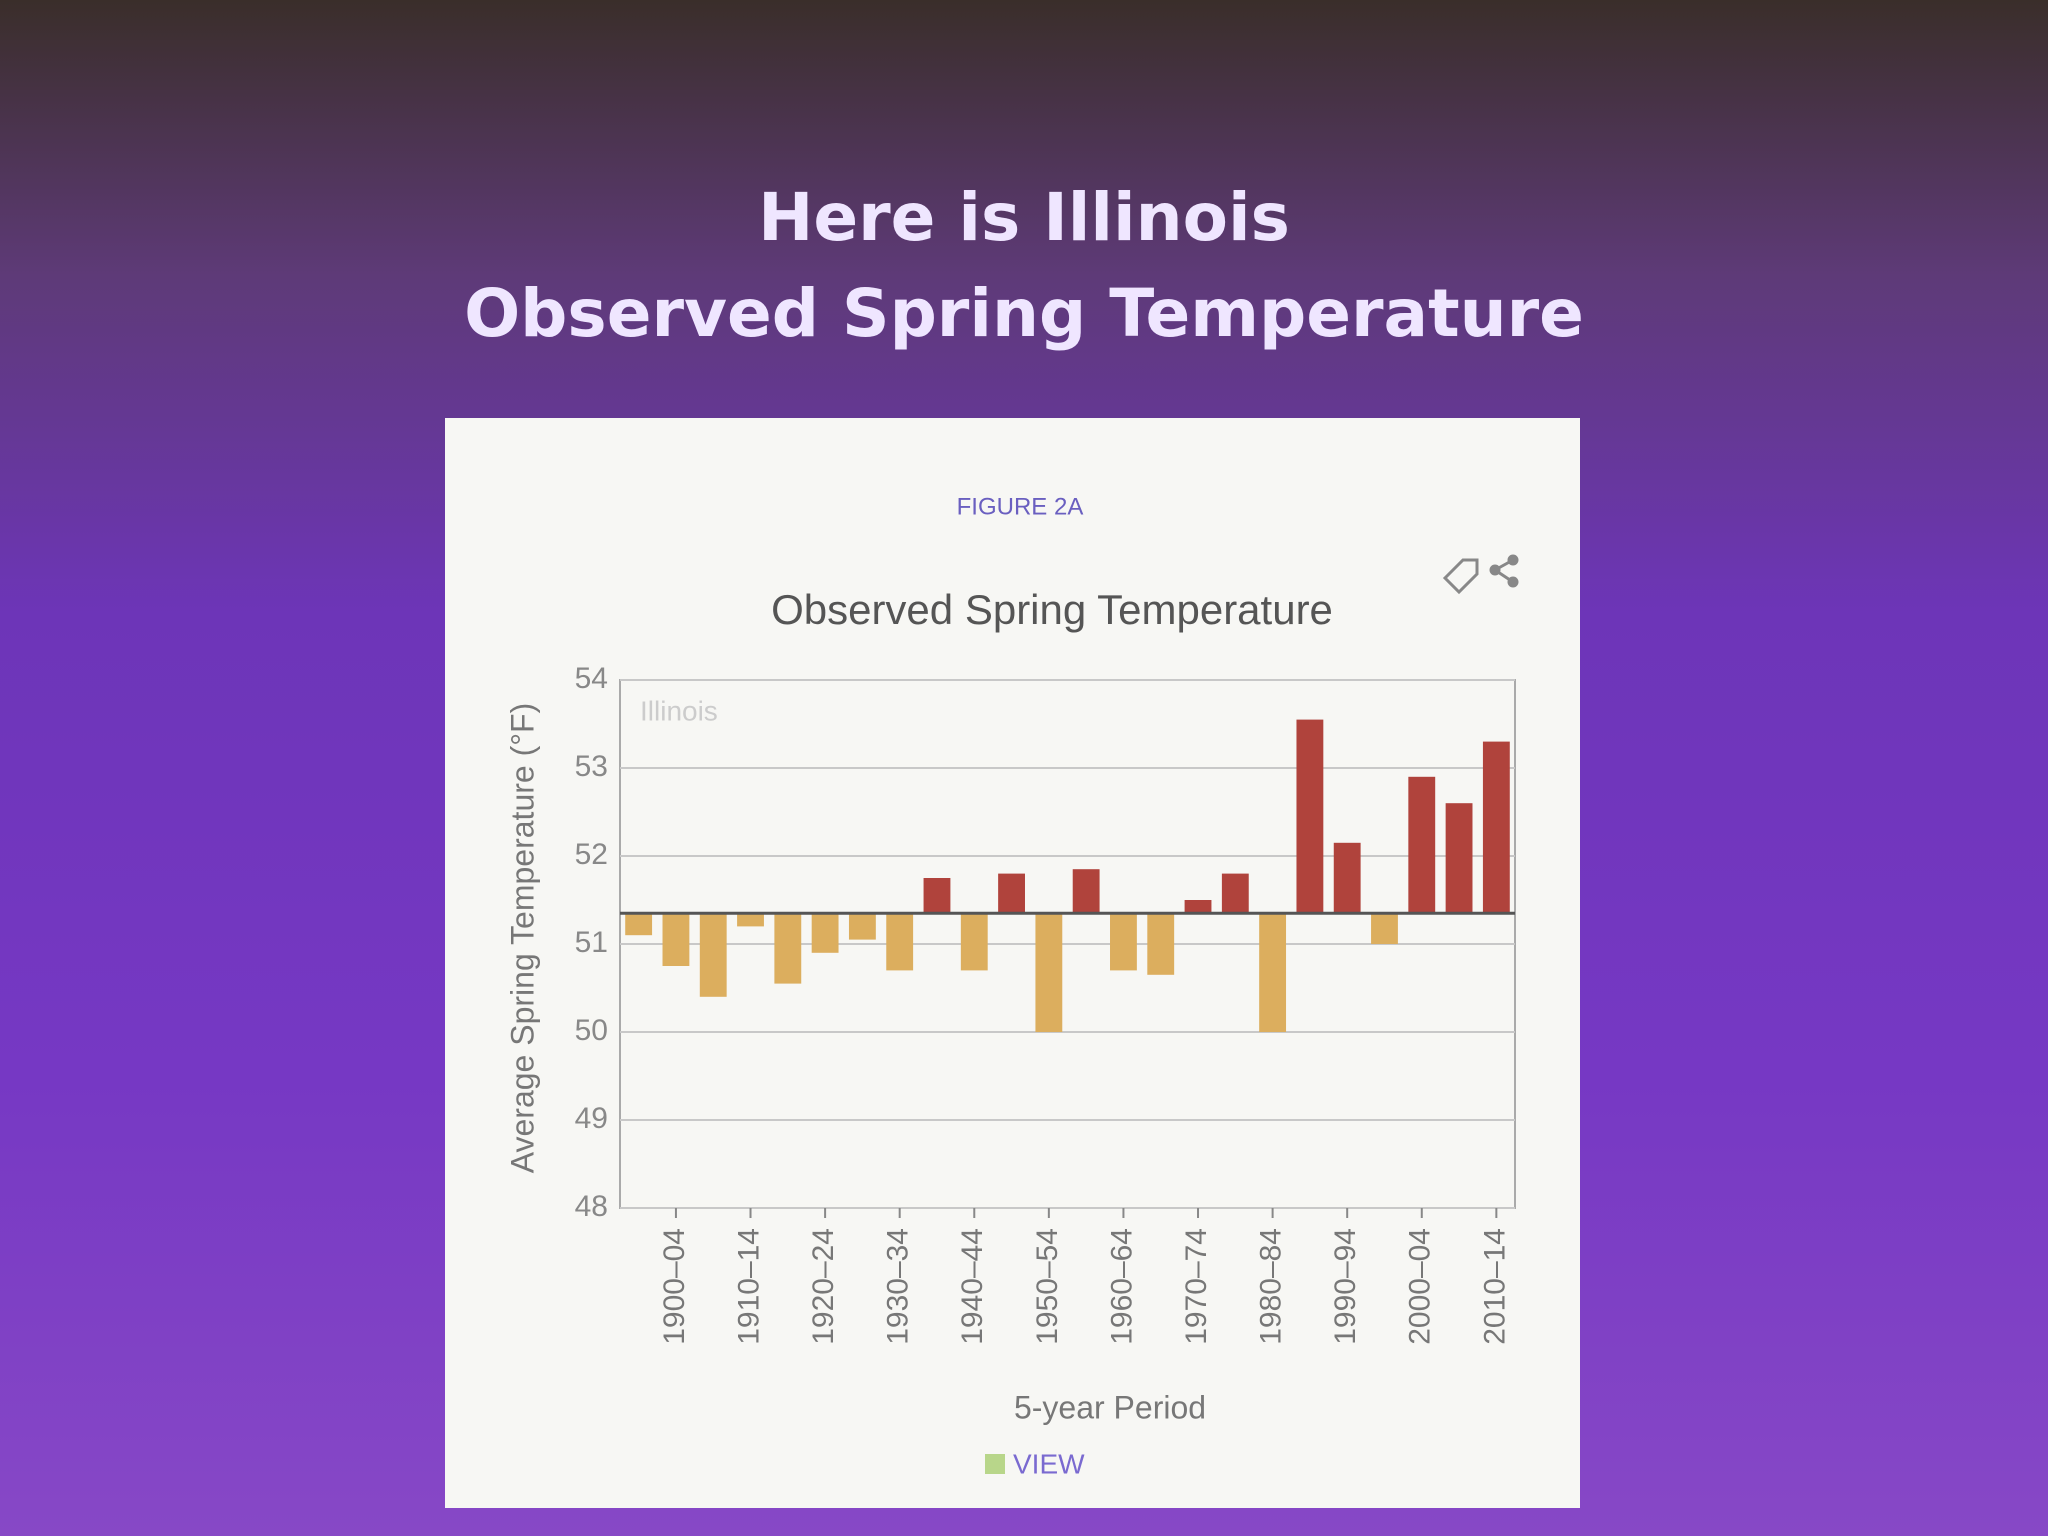 The height and width of the screenshot is (1536, 2048). What do you see at coordinates (591, 1030) in the screenshot?
I see `y-tick-label: 50` at bounding box center [591, 1030].